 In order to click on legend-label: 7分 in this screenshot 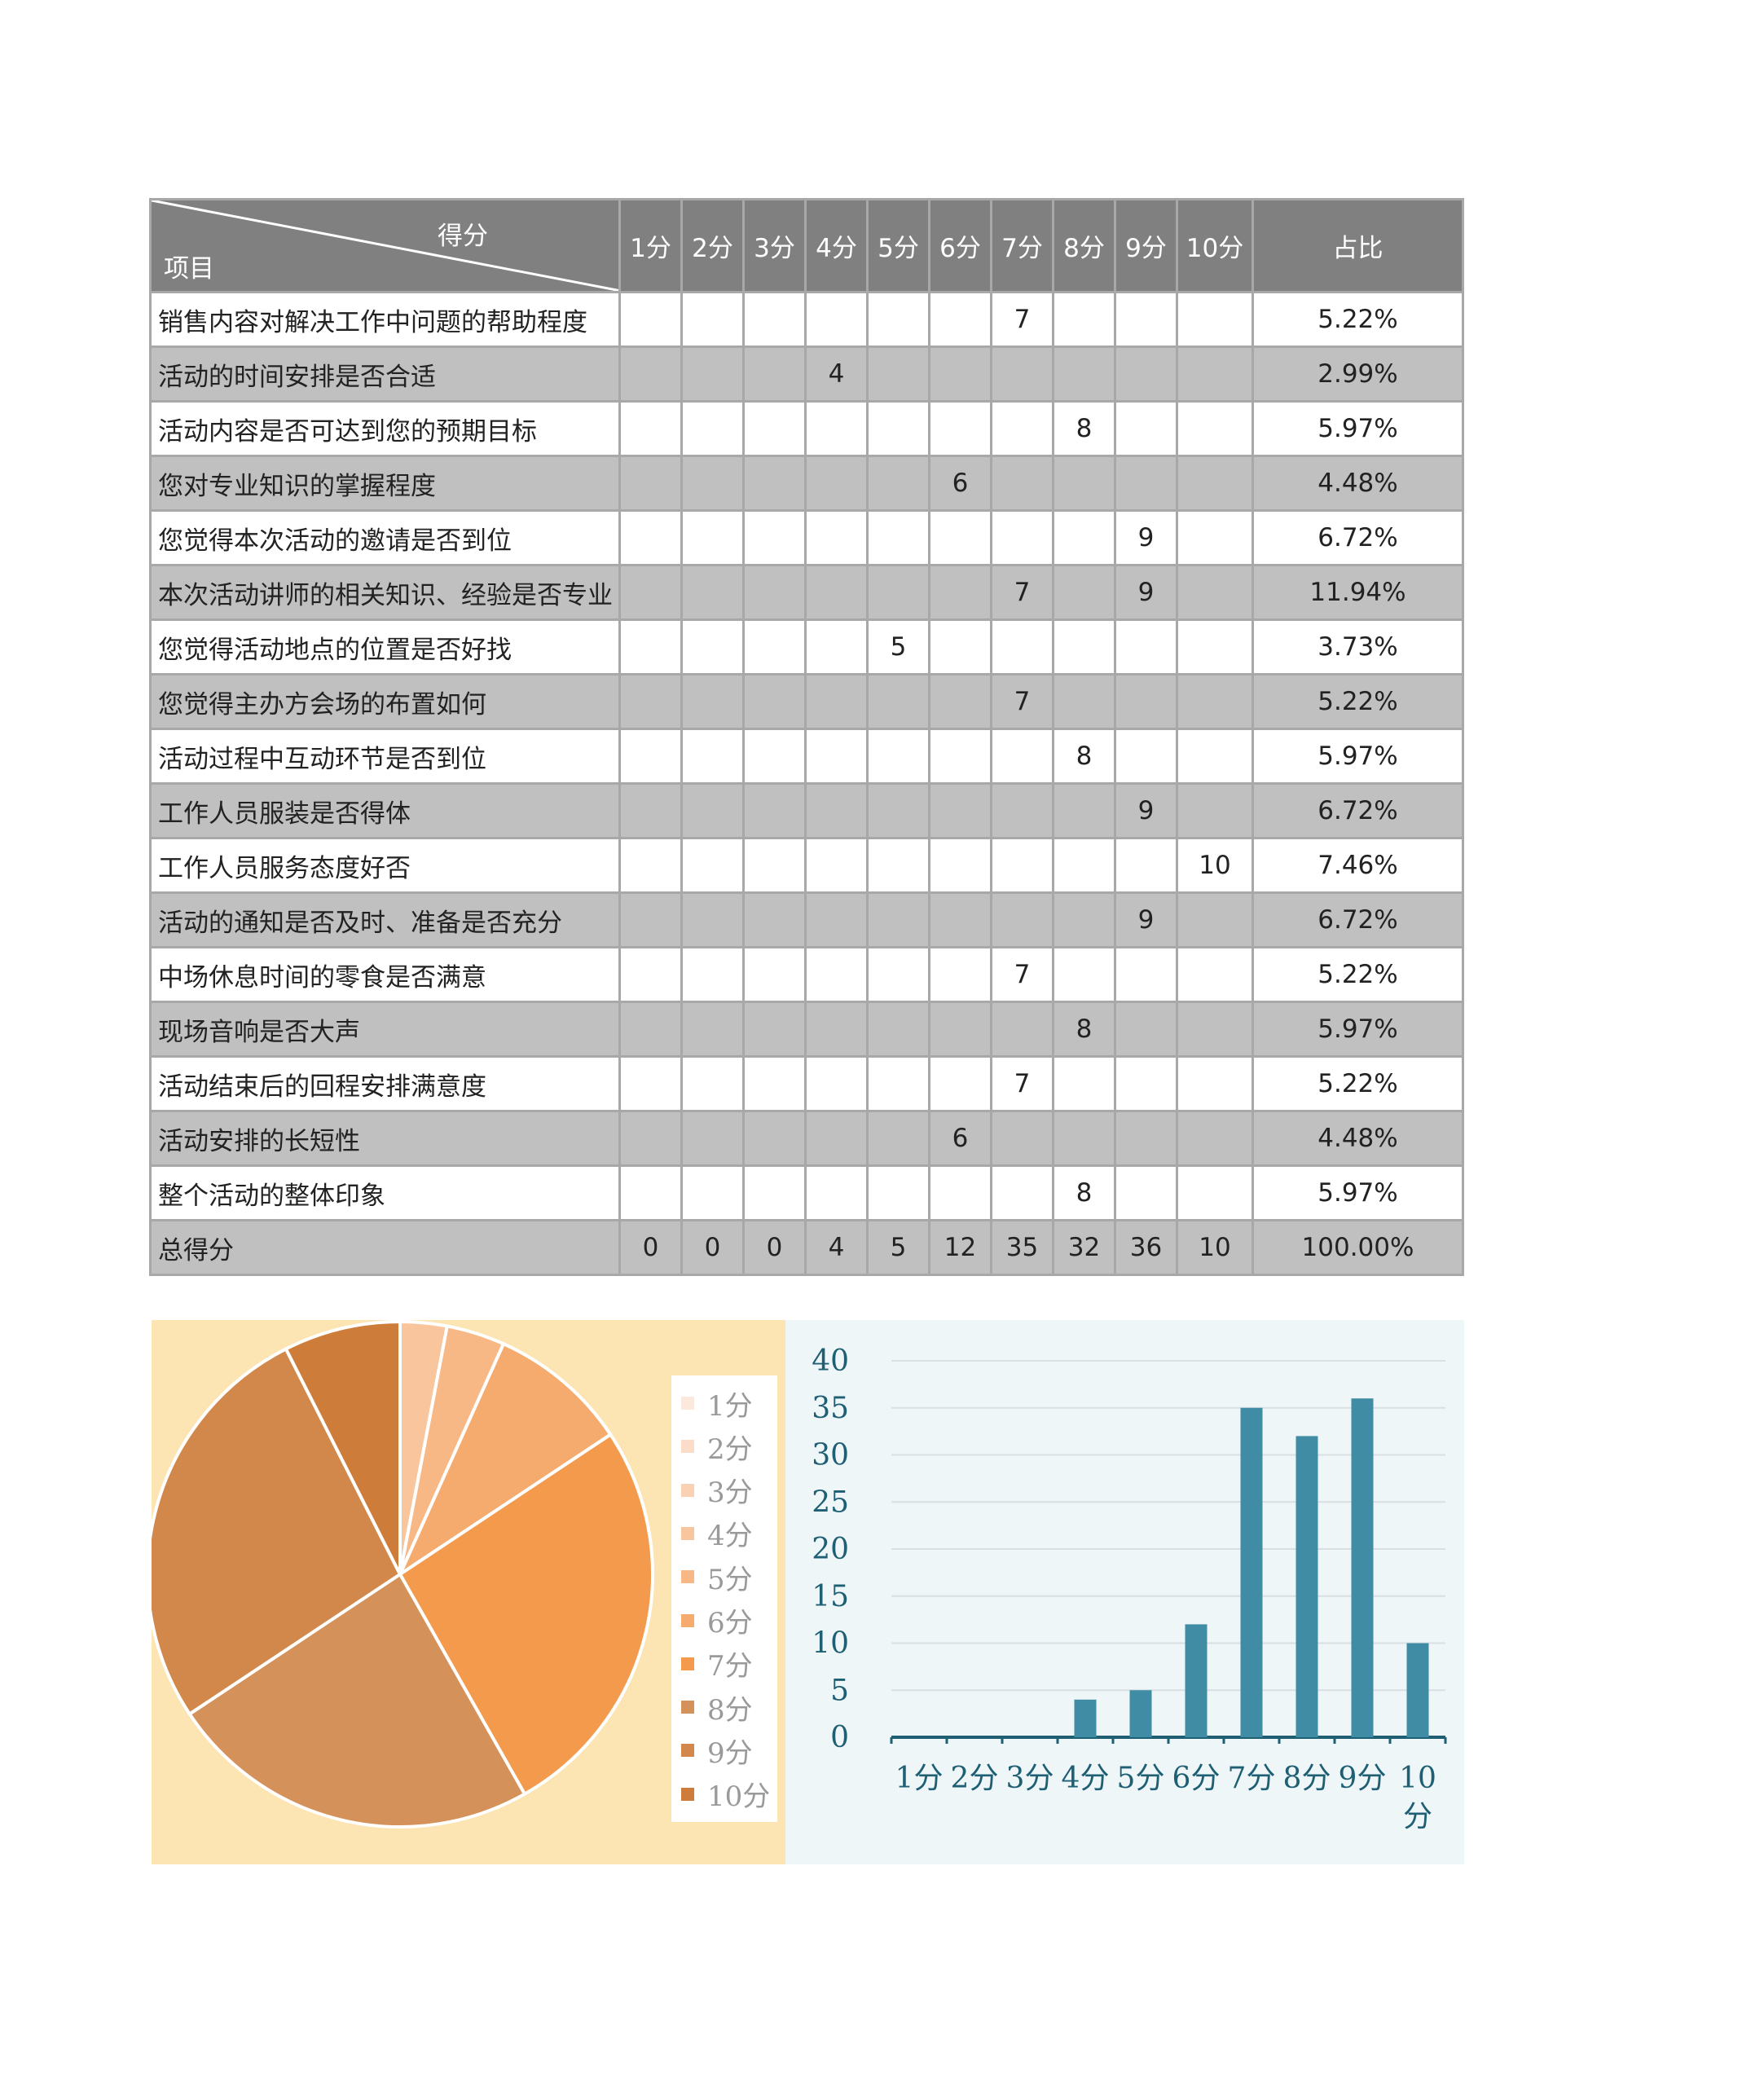, I will do `click(730, 1666)`.